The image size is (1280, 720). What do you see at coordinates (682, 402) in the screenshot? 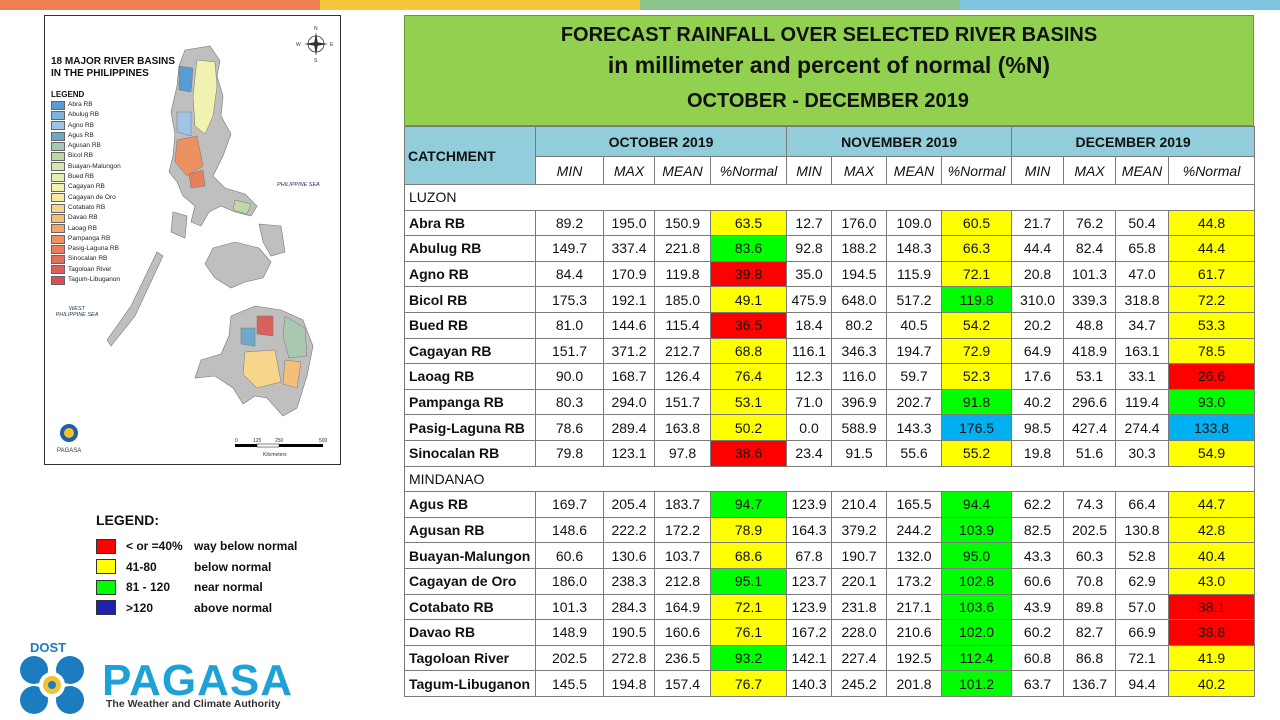
I see `value-cell: 151.7` at bounding box center [682, 402].